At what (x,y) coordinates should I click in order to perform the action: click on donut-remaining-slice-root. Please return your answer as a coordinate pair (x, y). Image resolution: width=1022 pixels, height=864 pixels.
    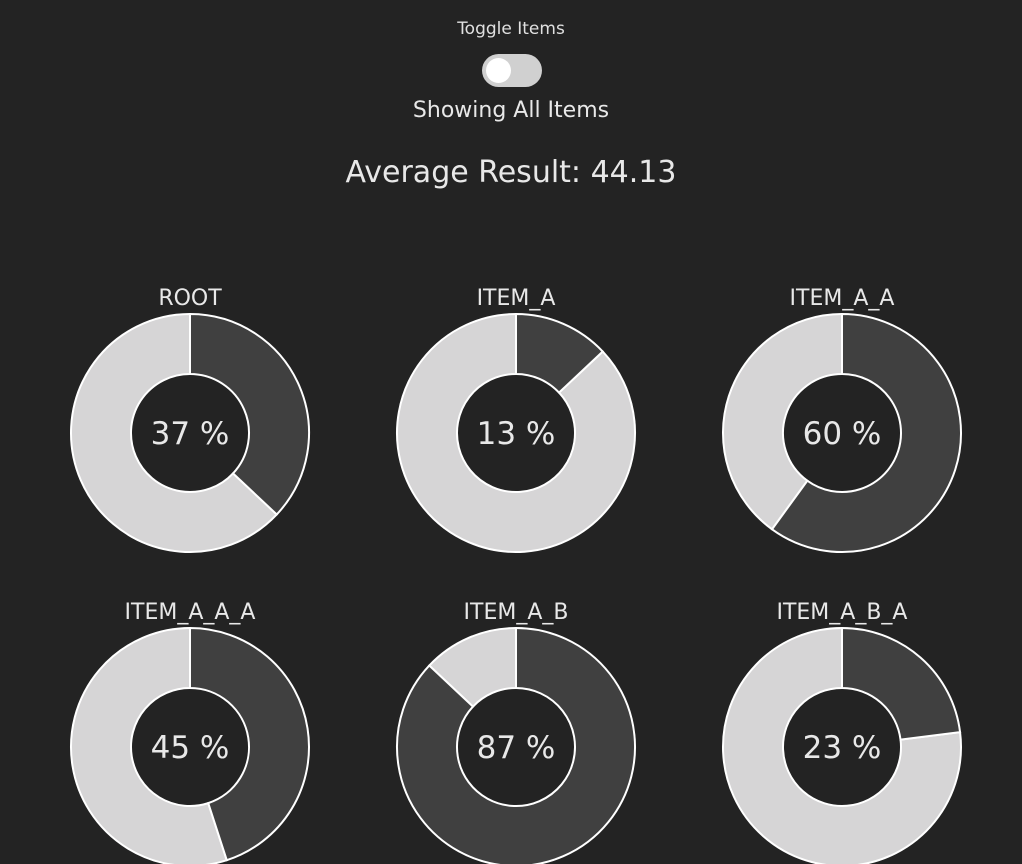
    Looking at the image, I should click on (174, 432).